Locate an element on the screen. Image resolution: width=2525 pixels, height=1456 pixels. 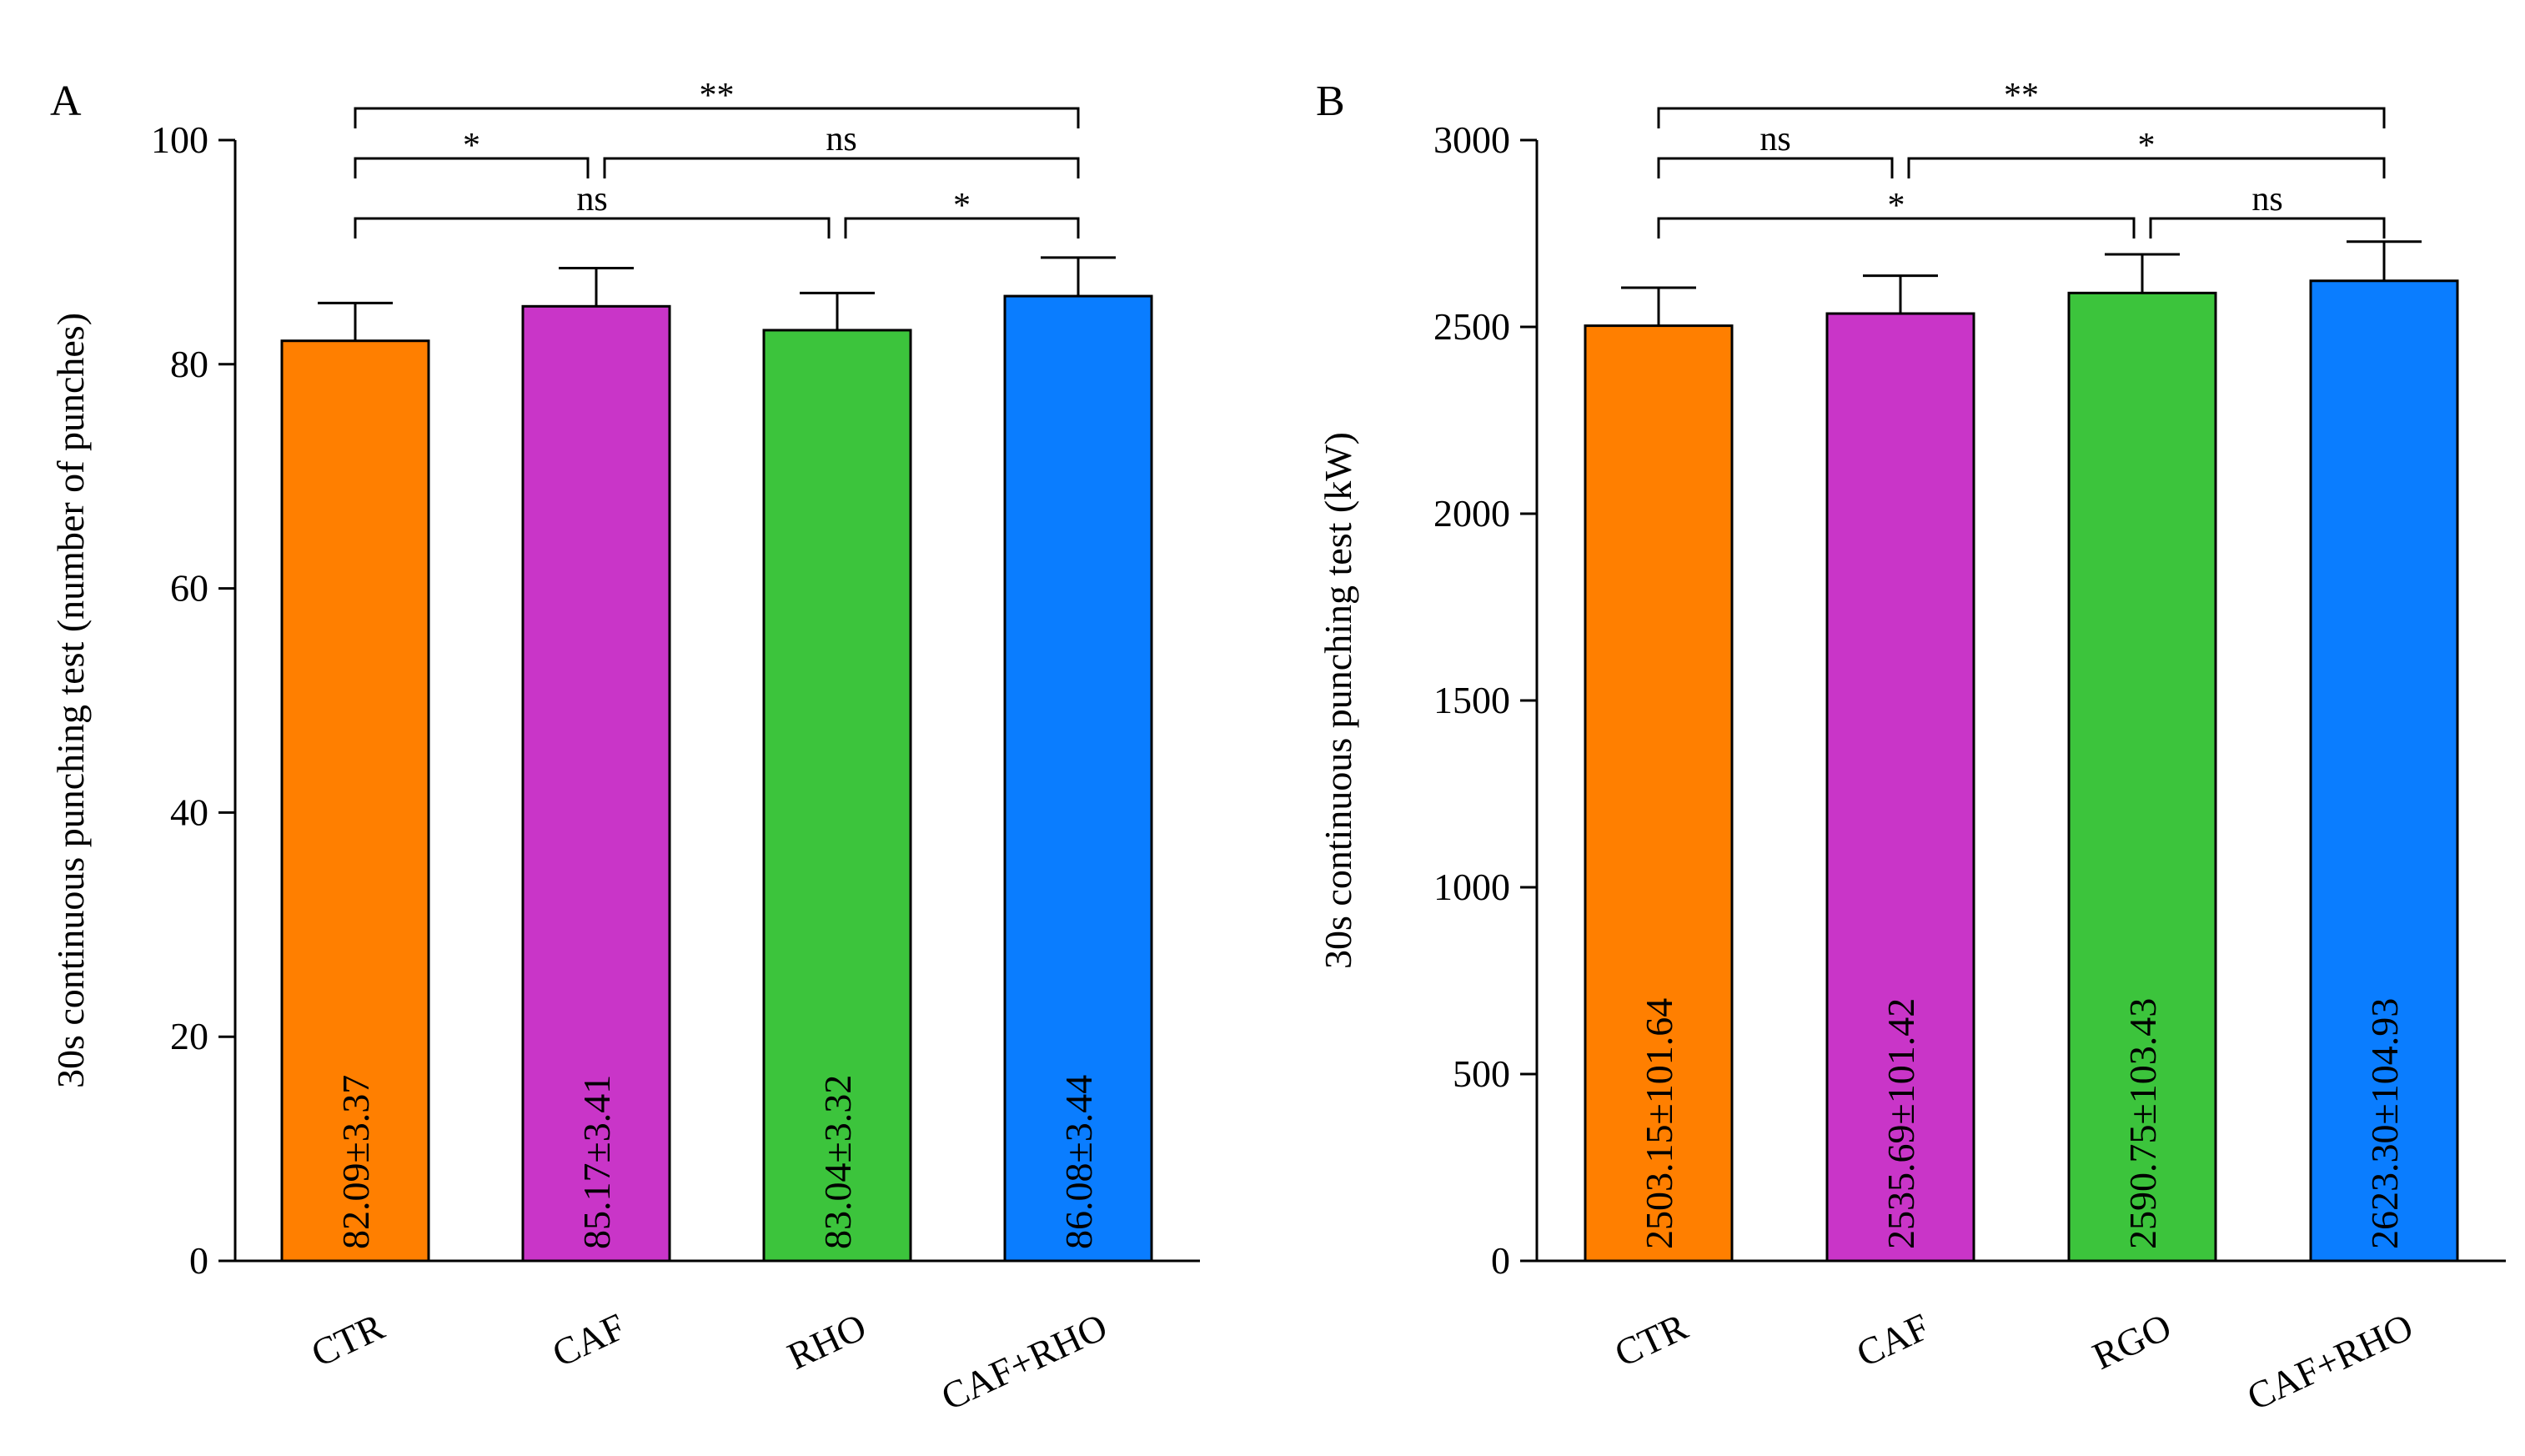
y-tick-label: 60 is located at coordinates (189, 588).